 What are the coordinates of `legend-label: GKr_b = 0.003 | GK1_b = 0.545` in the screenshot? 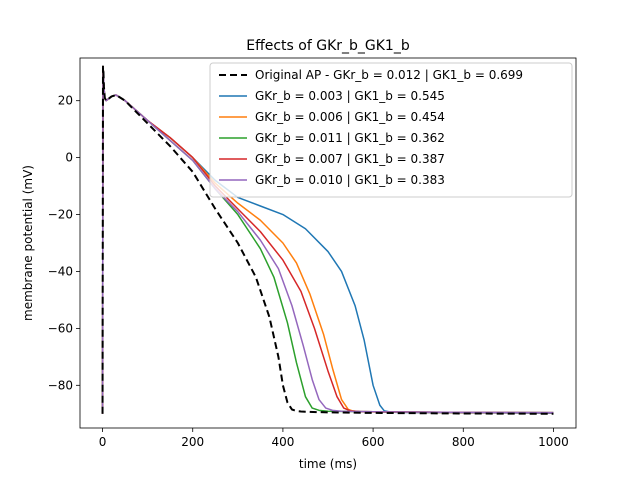 It's located at (350, 96).